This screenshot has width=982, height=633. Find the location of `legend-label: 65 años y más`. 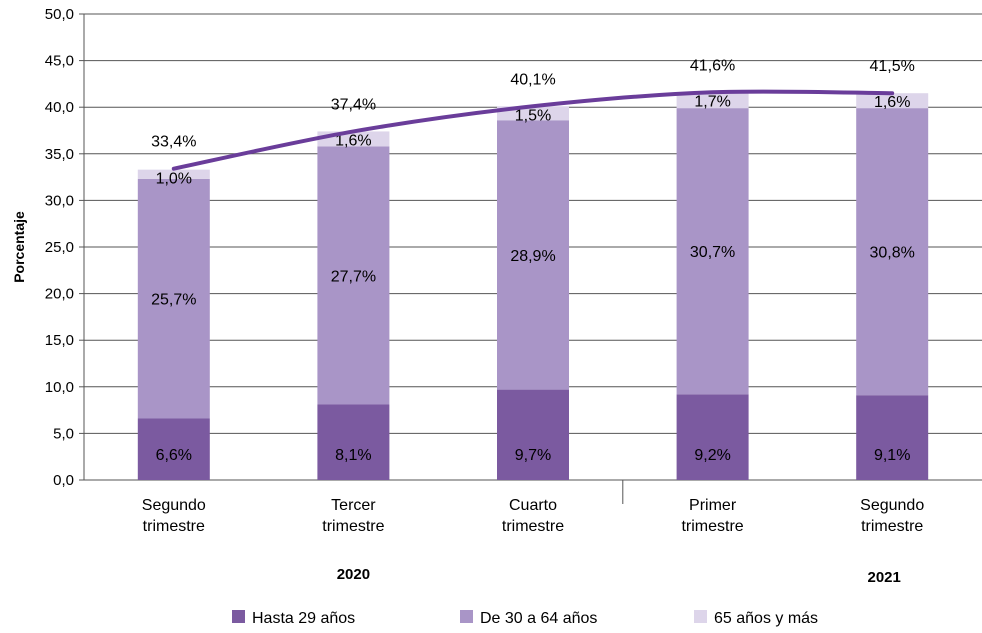

legend-label: 65 años y más is located at coordinates (766, 618).